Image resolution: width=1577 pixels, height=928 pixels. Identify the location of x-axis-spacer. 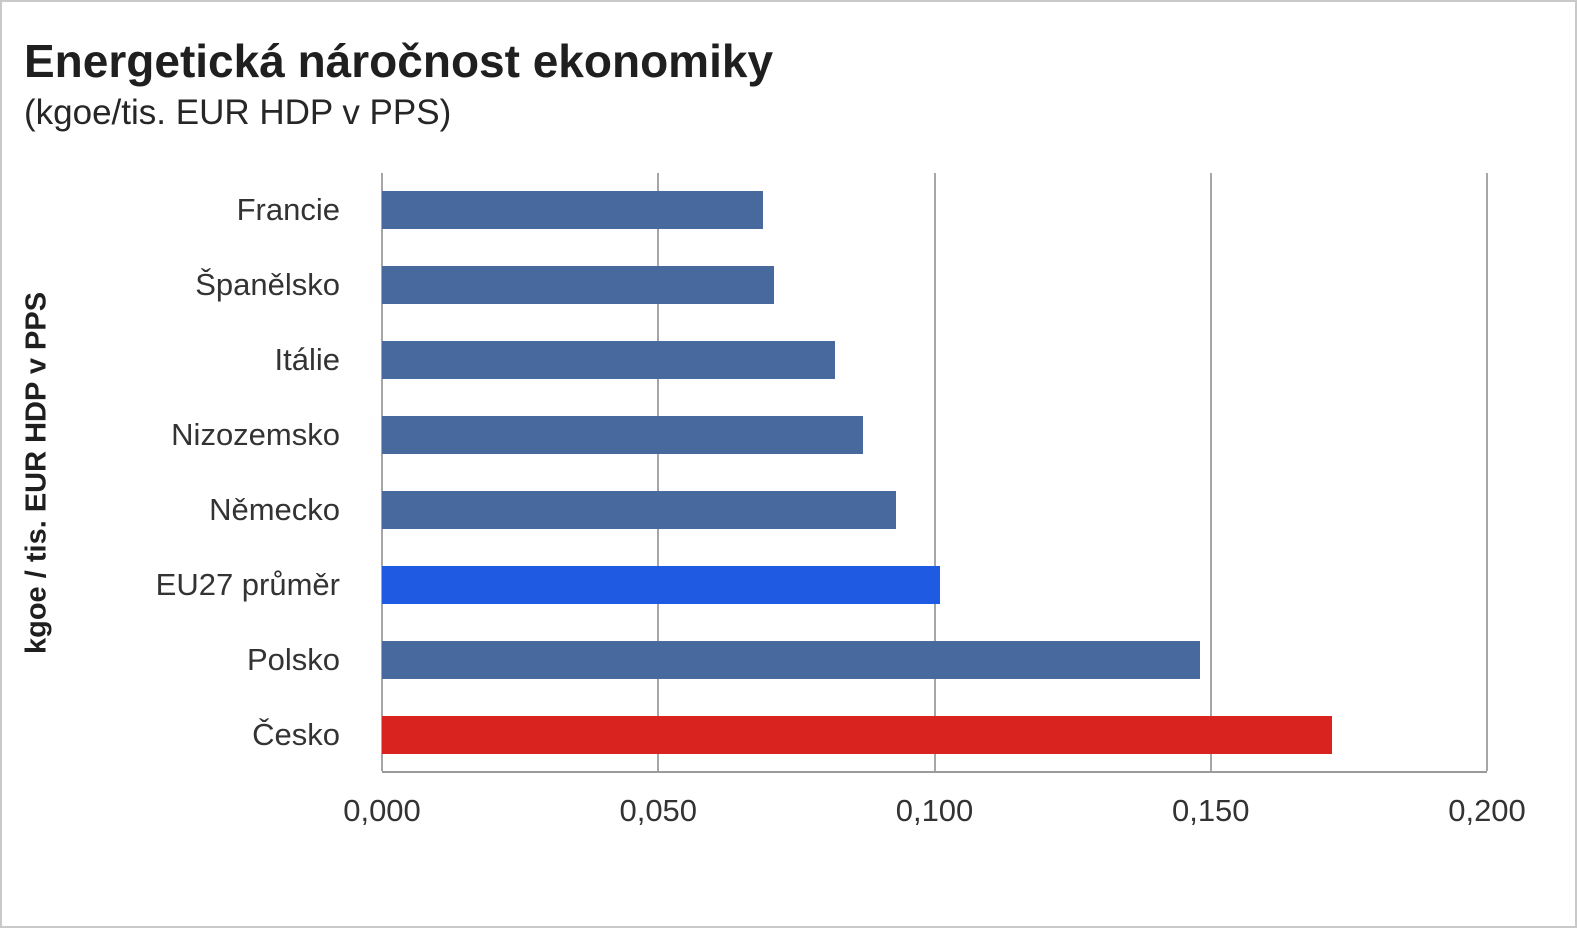
(192, 808).